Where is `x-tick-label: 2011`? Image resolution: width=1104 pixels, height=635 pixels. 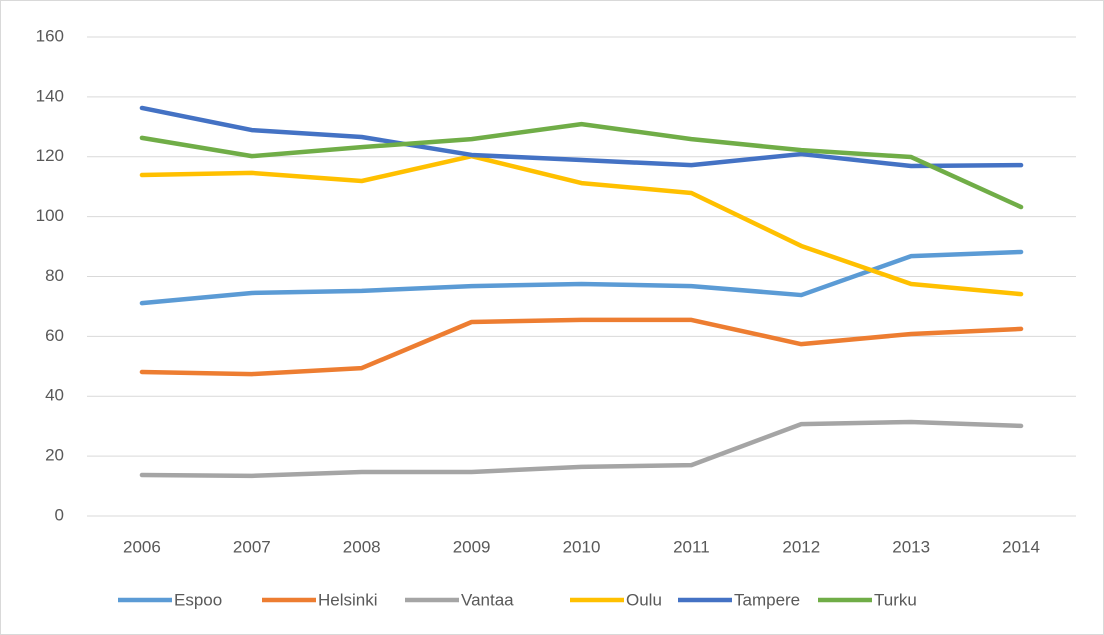 x-tick-label: 2011 is located at coordinates (691, 546).